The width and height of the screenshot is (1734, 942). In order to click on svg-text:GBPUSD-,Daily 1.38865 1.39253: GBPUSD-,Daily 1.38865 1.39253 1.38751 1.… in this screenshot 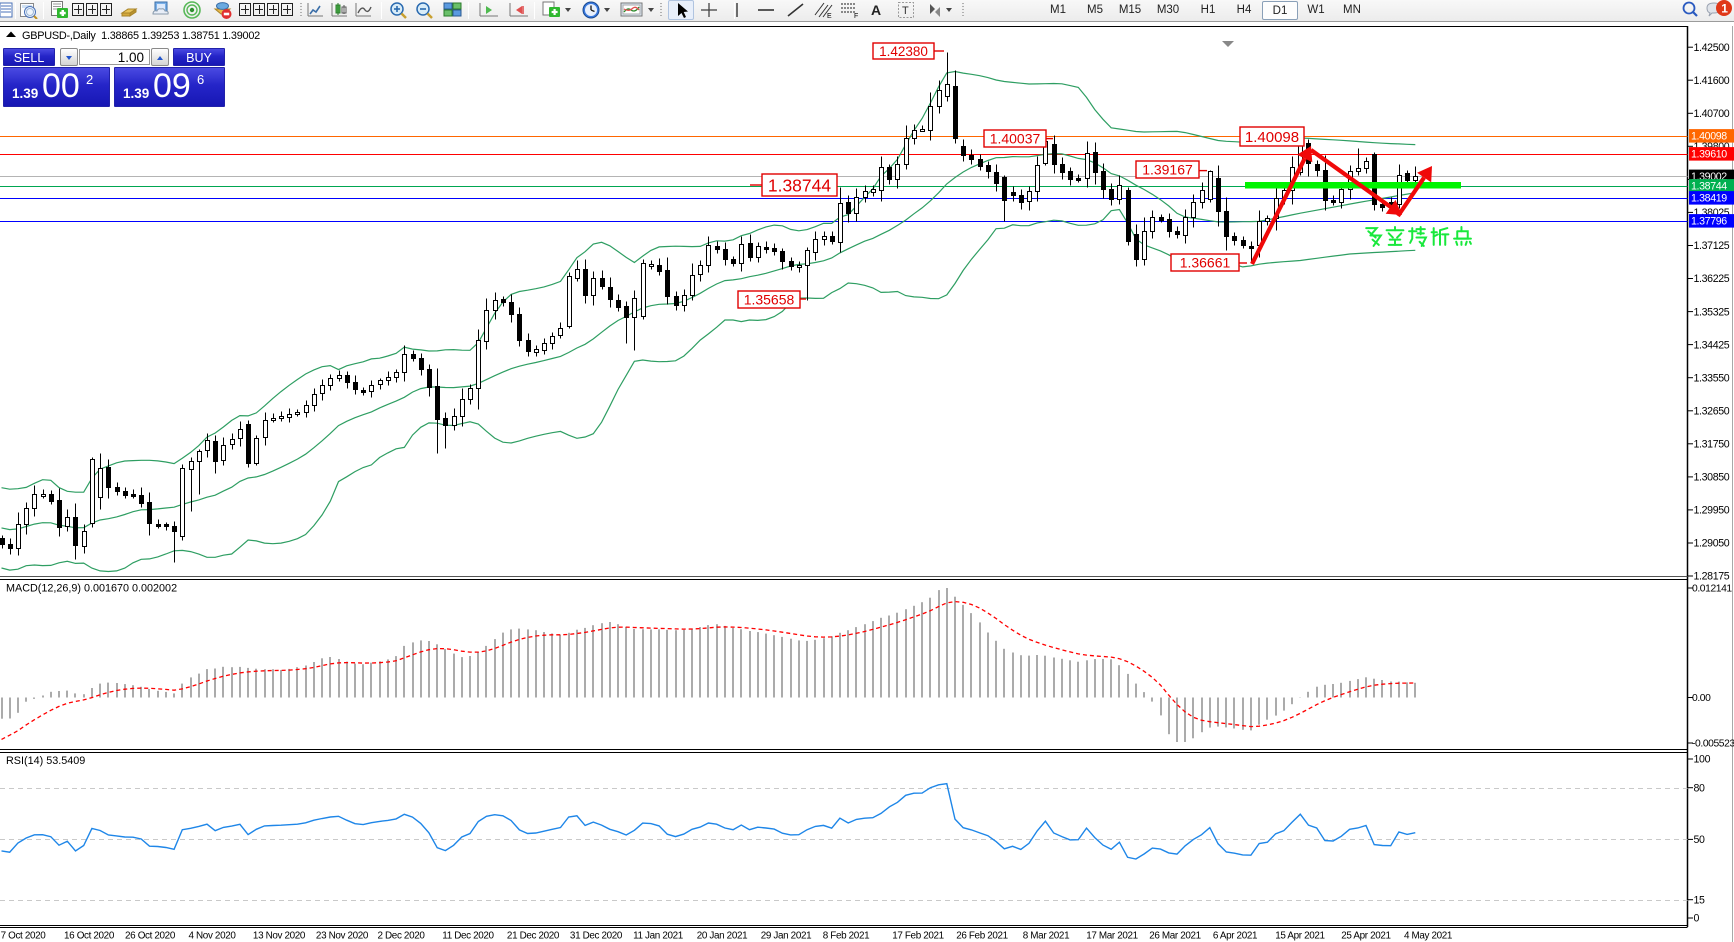, I will do `click(141, 36)`.